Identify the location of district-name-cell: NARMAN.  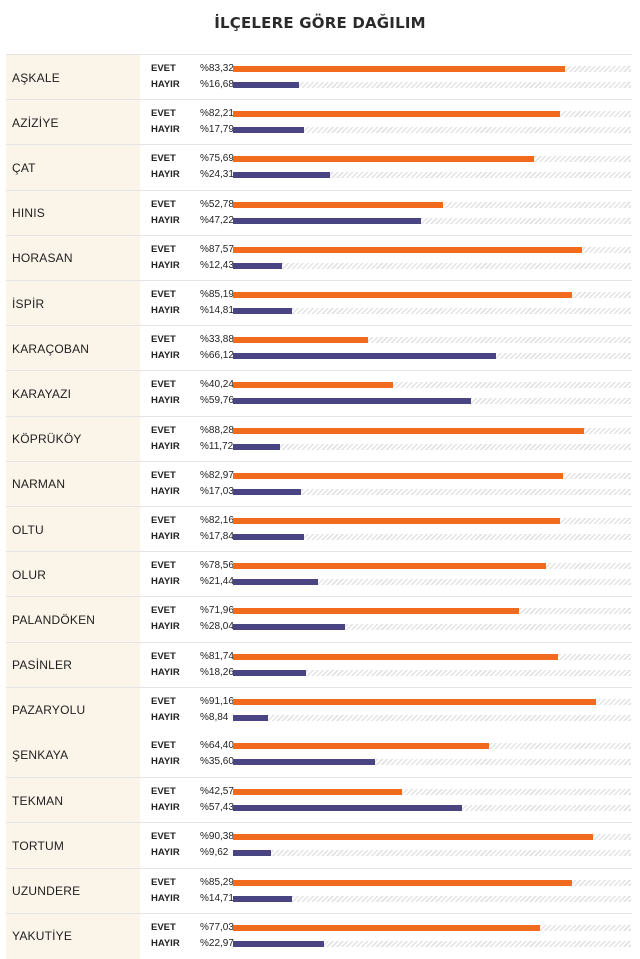
(73, 484).